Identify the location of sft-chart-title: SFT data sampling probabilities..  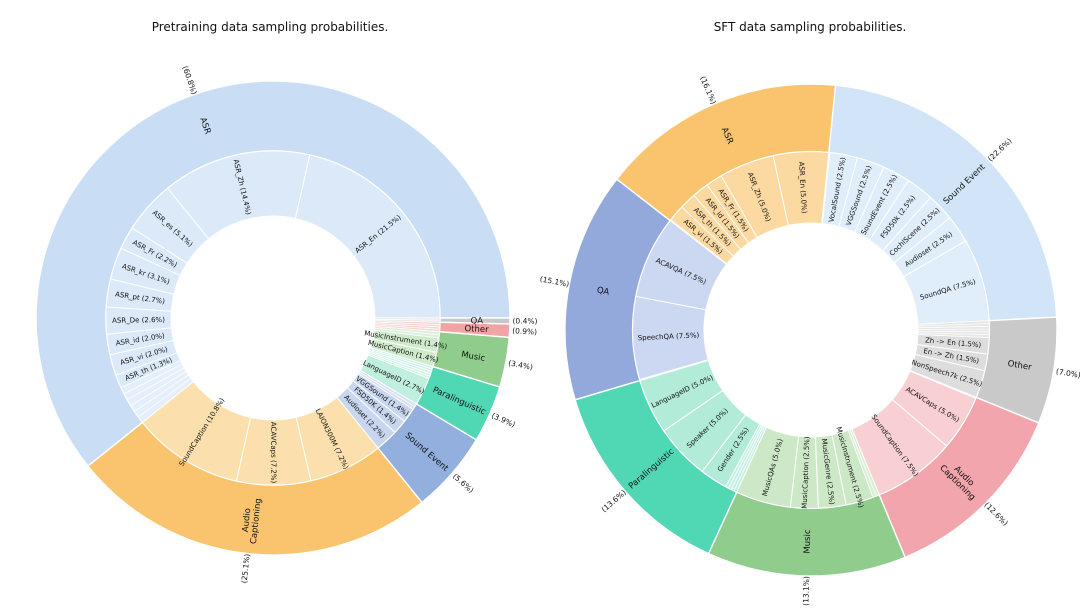
(810, 27).